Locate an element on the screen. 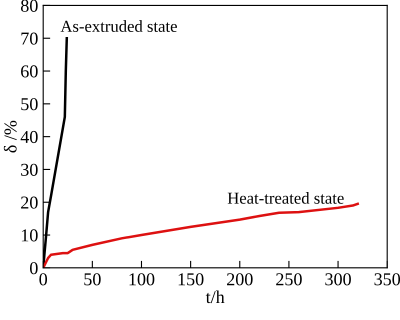  y-tick-label: 70 is located at coordinates (29, 38).